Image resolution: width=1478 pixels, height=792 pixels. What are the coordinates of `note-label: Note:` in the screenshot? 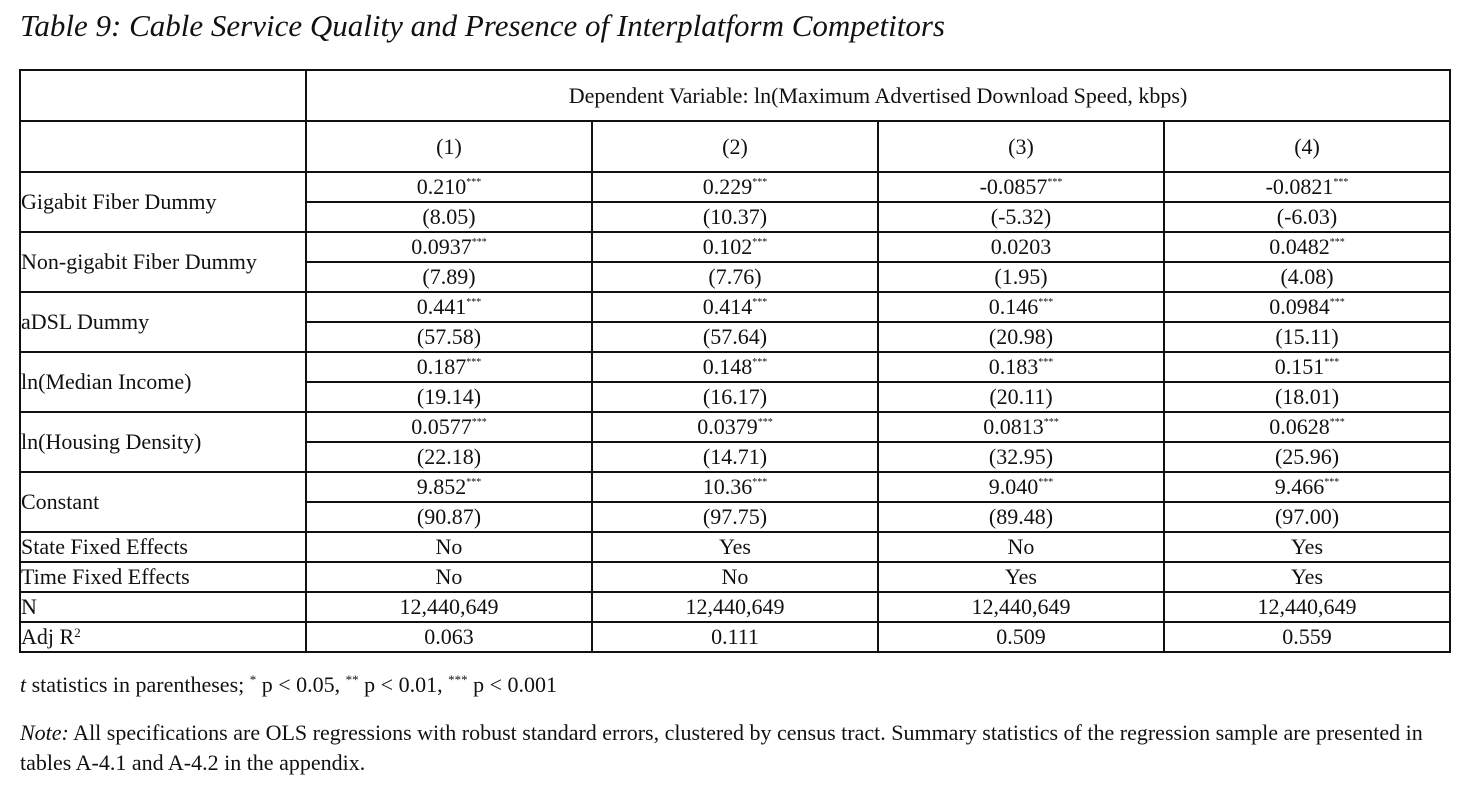 It's located at (44, 732).